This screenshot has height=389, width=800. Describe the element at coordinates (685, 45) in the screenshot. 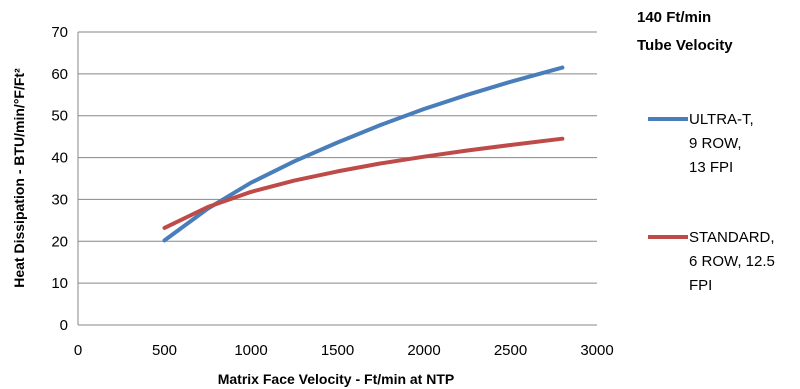

I see `legend-title-line-2: Tube Velocity` at that location.